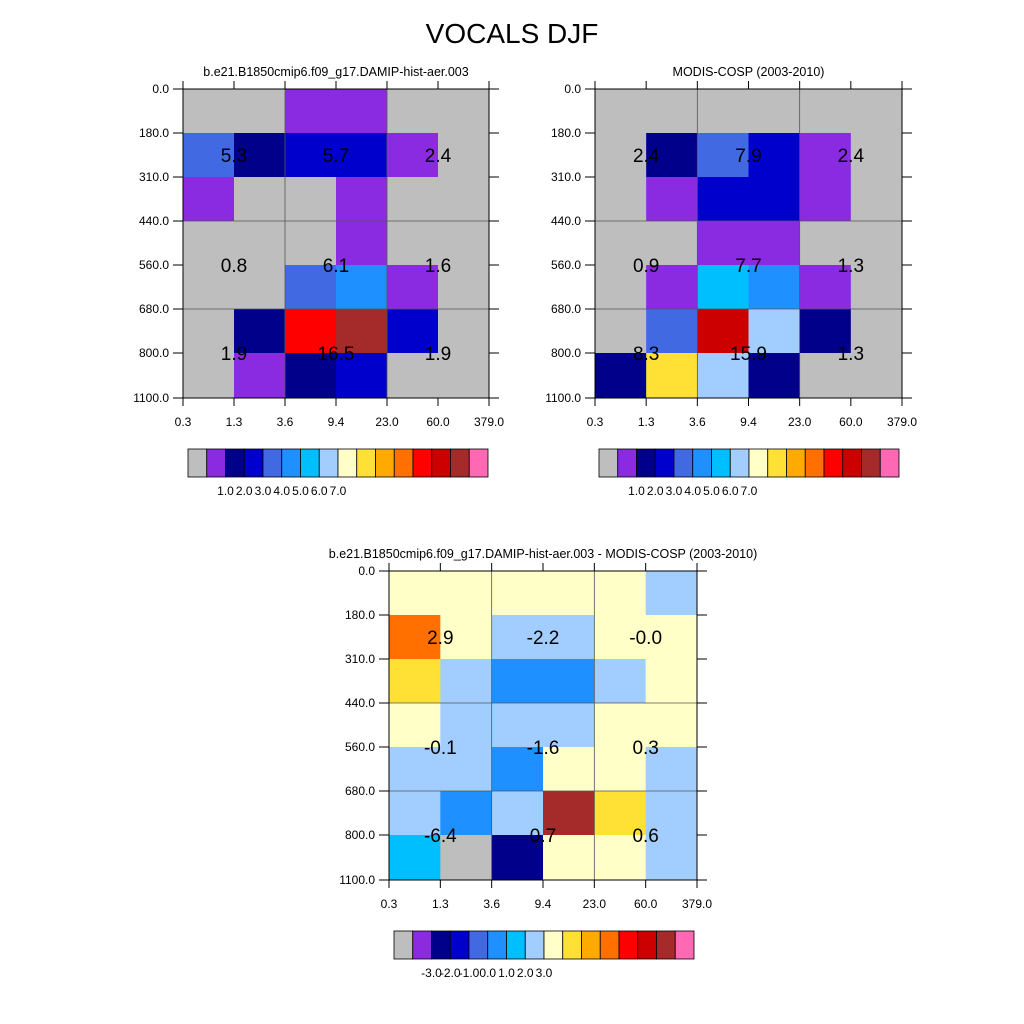 This screenshot has height=1024, width=1024. Describe the element at coordinates (360, 835) in the screenshot. I see `y-tick-label: 800.0` at that location.